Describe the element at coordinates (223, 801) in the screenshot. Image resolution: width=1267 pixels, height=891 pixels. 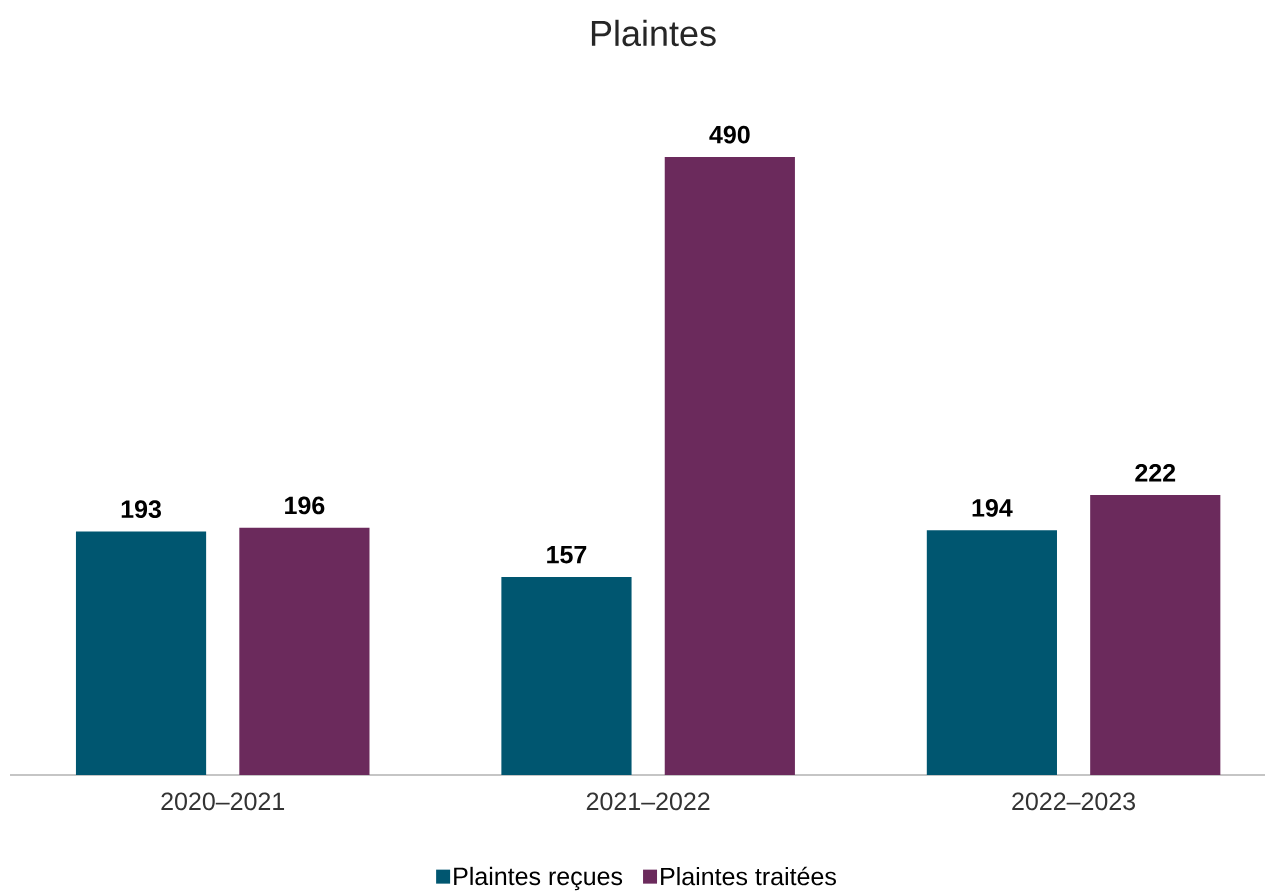
I see `x-tick-label: 2020–2021` at that location.